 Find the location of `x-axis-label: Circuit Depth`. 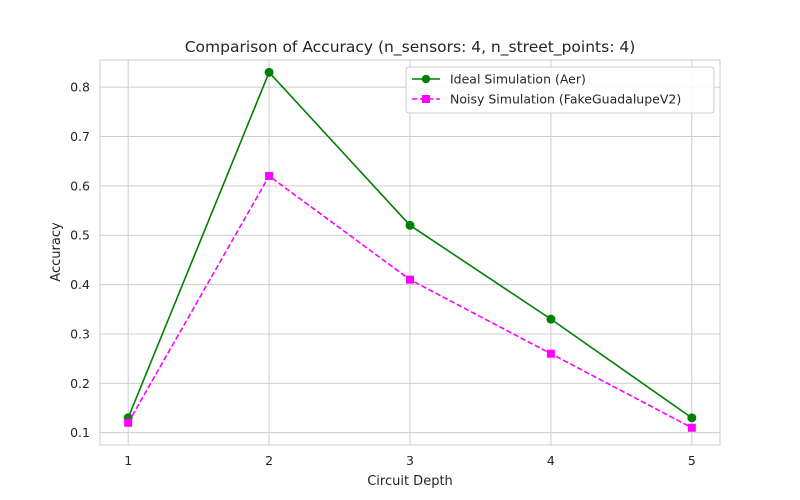

x-axis-label: Circuit Depth is located at coordinates (410, 481).